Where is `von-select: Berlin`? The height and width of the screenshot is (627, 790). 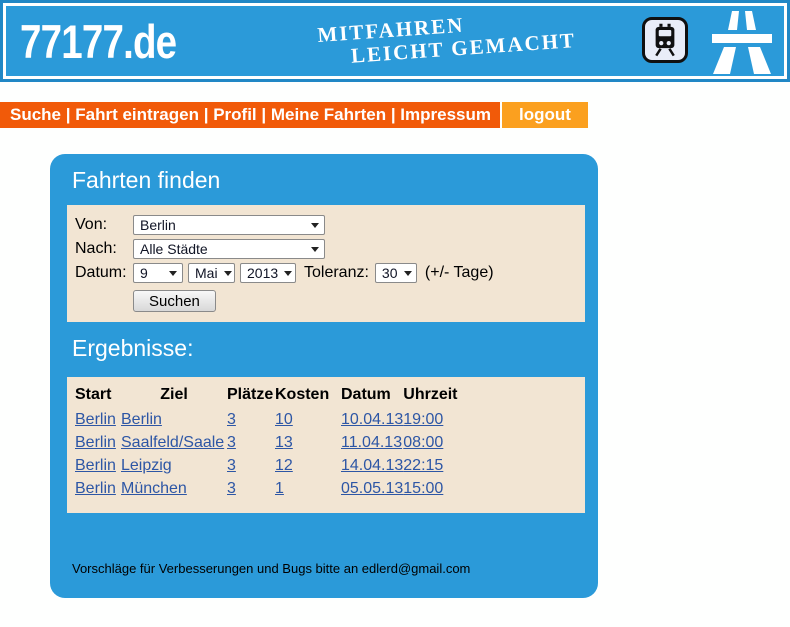
von-select: Berlin is located at coordinates (229, 225).